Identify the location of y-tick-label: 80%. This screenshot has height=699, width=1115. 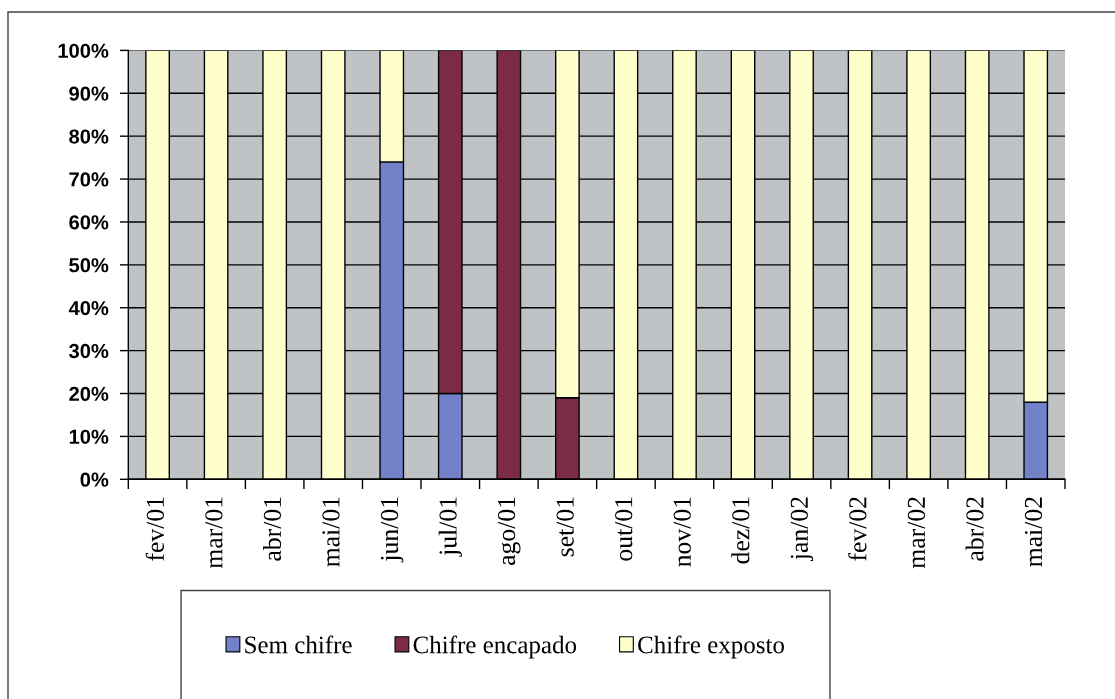
(89, 136).